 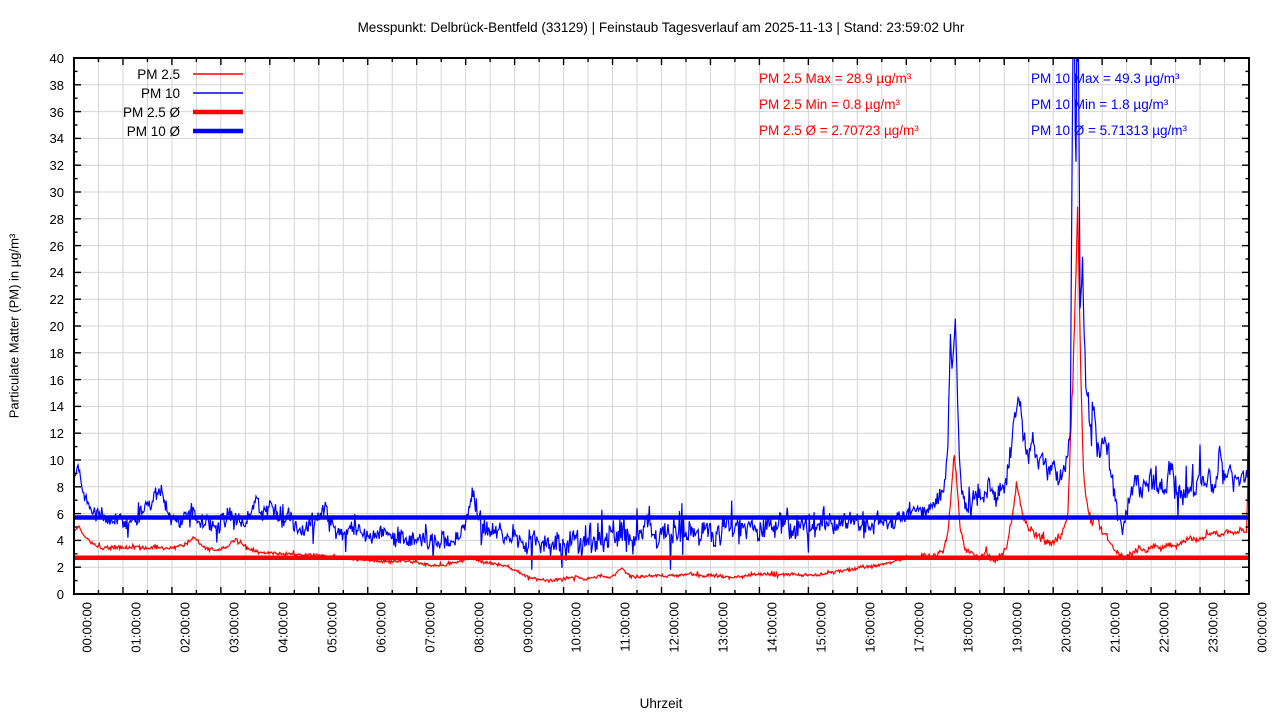 What do you see at coordinates (870, 627) in the screenshot?
I see `x-tick-label: 16:00:00` at bounding box center [870, 627].